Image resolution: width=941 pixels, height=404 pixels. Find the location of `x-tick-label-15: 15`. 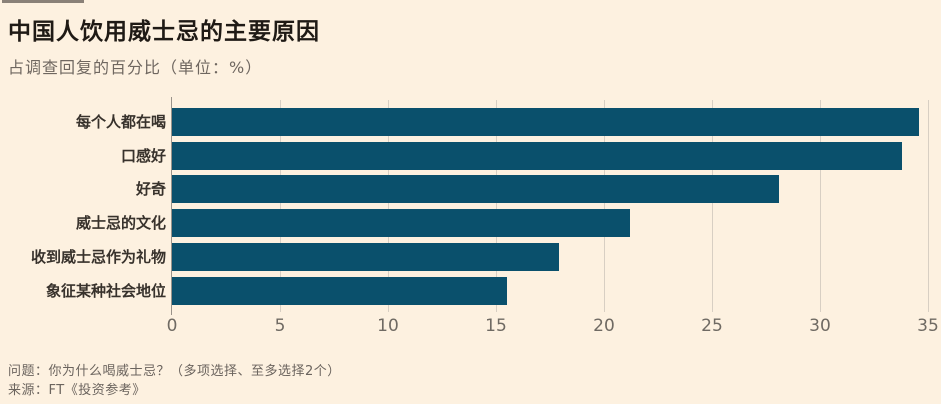

x-tick-label-15: 15 is located at coordinates (496, 326).